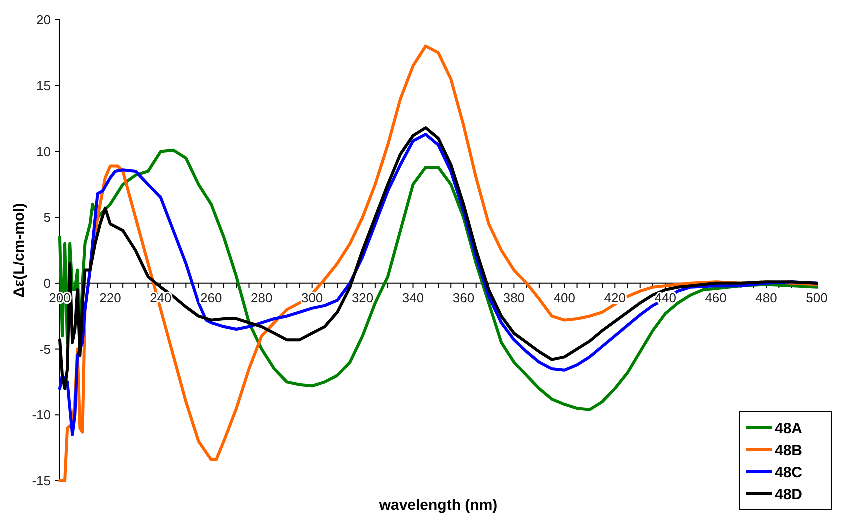 This screenshot has height=520, width=845. I want to click on x-tick-label: 280, so click(262, 298).